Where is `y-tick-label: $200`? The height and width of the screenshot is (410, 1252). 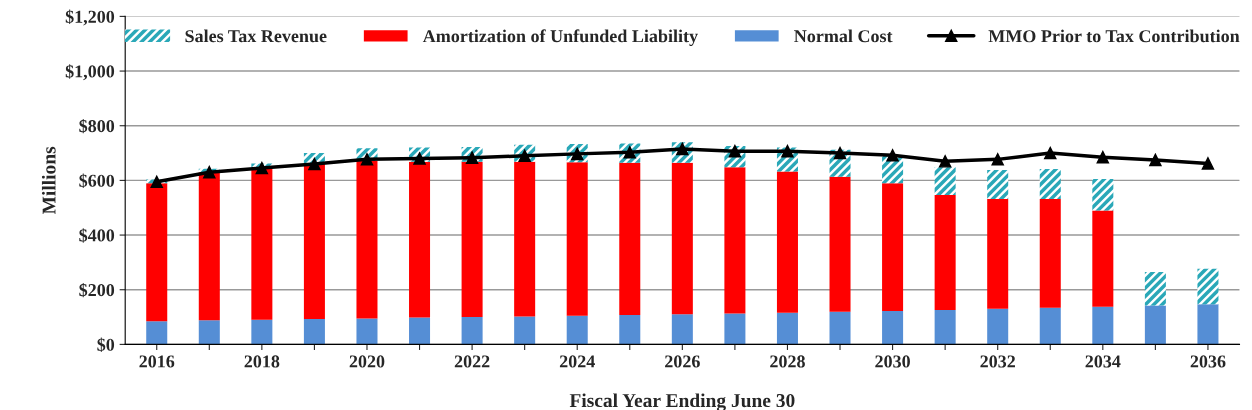
y-tick-label: $200 is located at coordinates (97, 290).